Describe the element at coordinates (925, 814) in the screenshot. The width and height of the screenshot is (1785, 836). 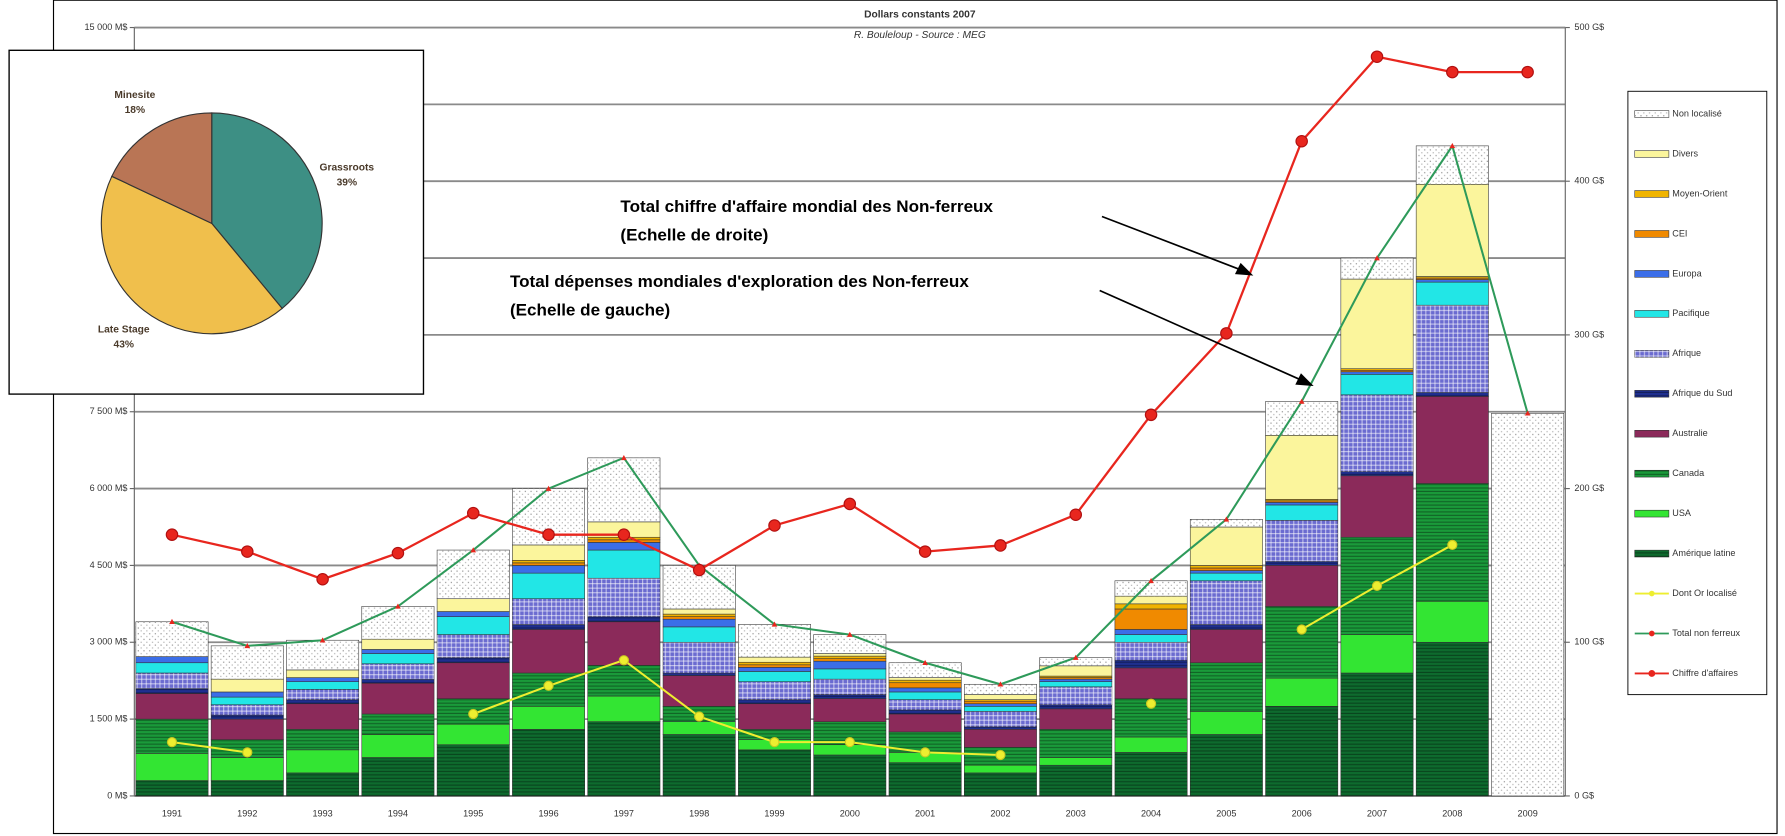
I see `x-tick-label: 2001` at that location.